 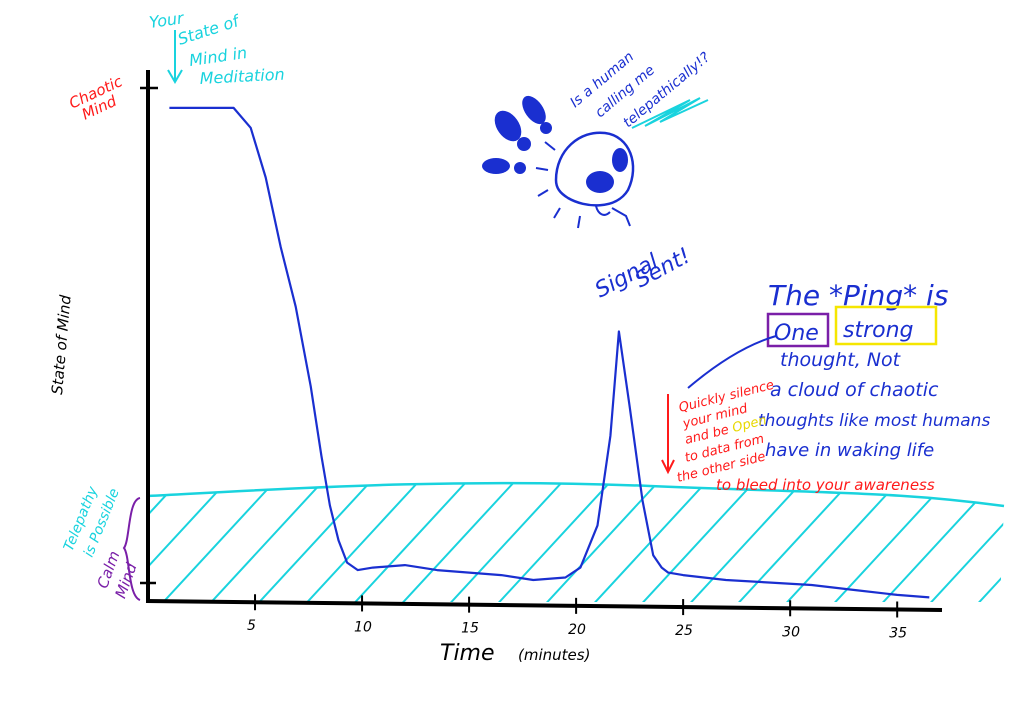 I want to click on x-tick-label-30: 30, so click(x=791, y=632).